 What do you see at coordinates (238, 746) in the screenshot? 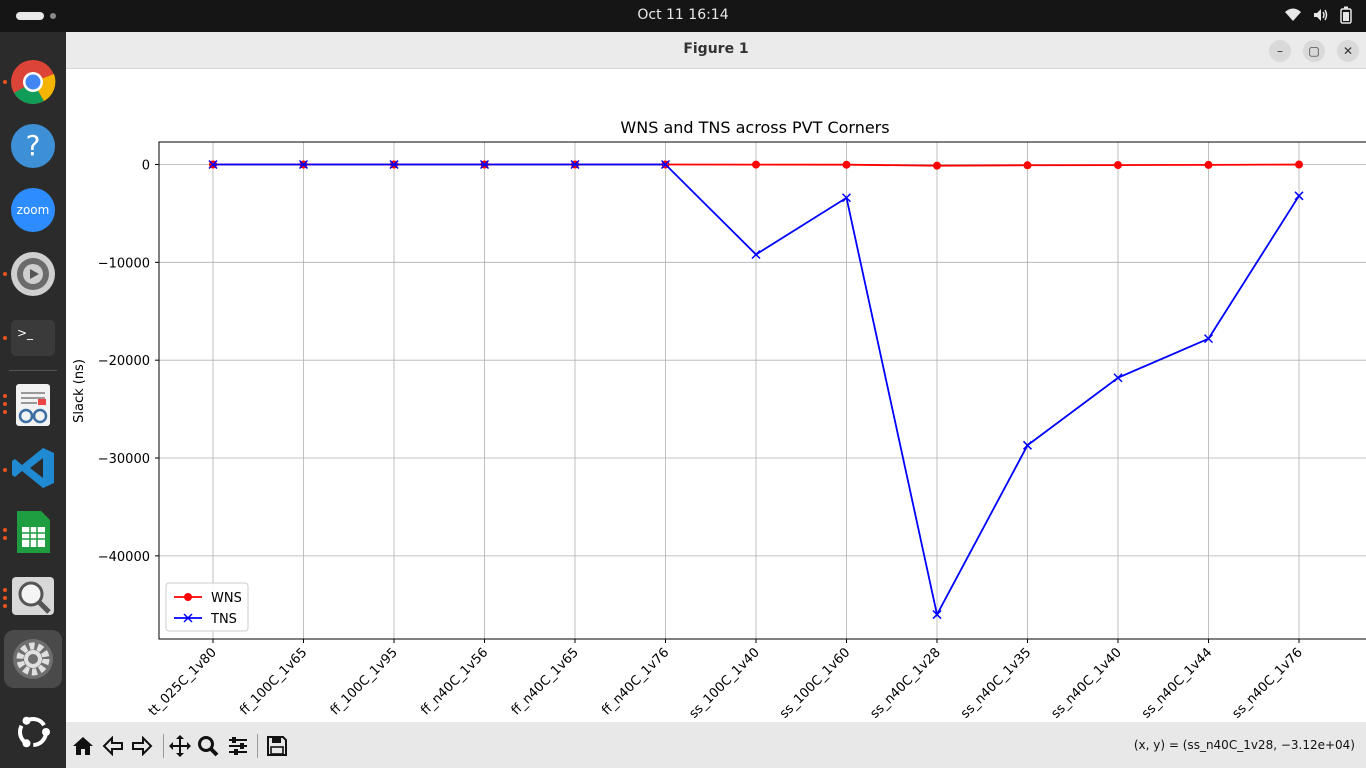
I see `configure-sliders-icon` at bounding box center [238, 746].